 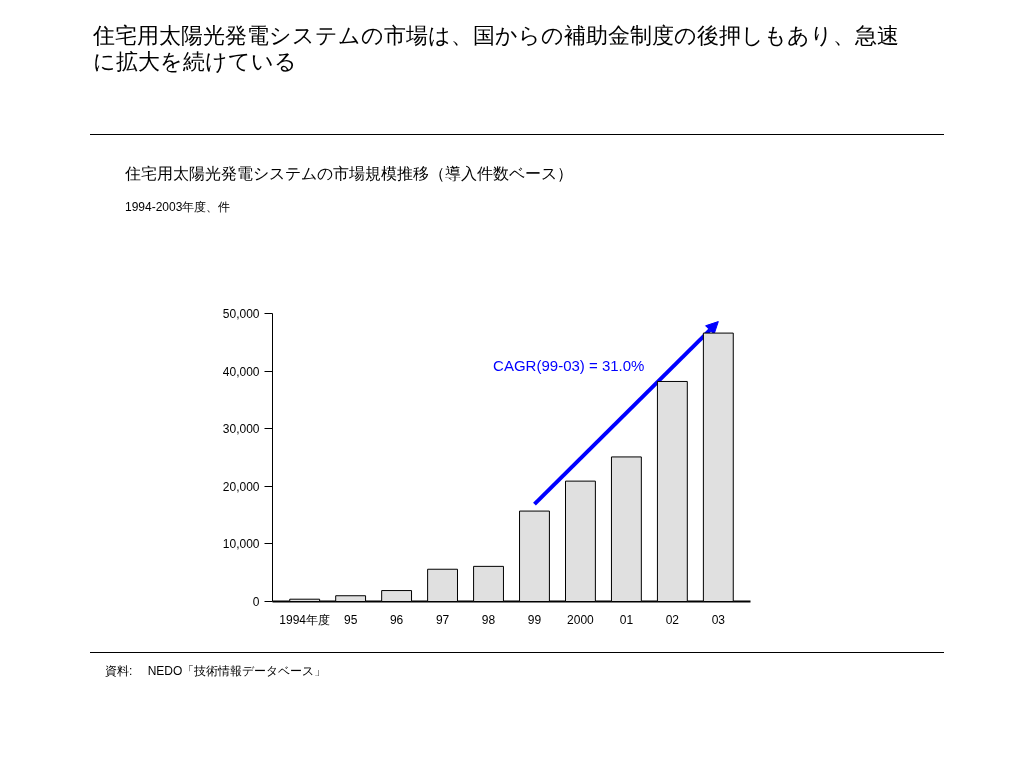 What do you see at coordinates (241, 371) in the screenshot?
I see `y-tick-label: 40,000` at bounding box center [241, 371].